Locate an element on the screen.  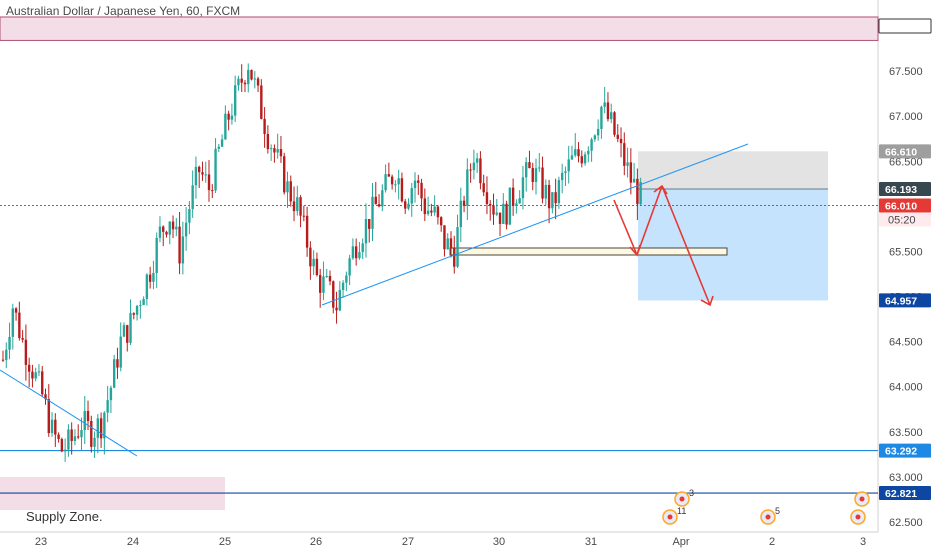
price-tick-label: 63.500 is located at coordinates (906, 433).